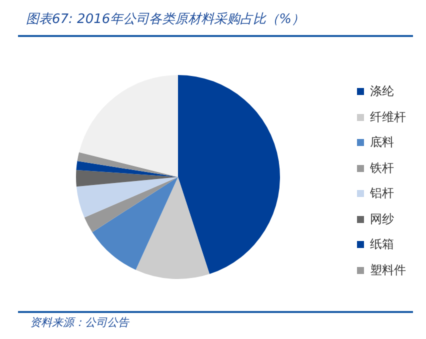  What do you see at coordinates (382, 245) in the screenshot?
I see `legend-label: 纸箱` at bounding box center [382, 245].